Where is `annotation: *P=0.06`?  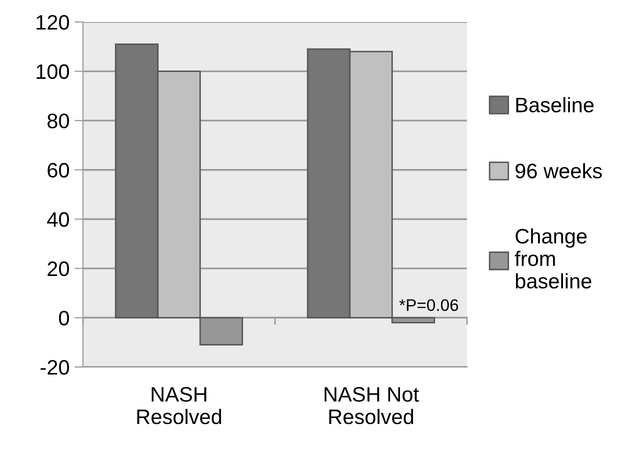
annotation: *P=0.06 is located at coordinates (428, 305).